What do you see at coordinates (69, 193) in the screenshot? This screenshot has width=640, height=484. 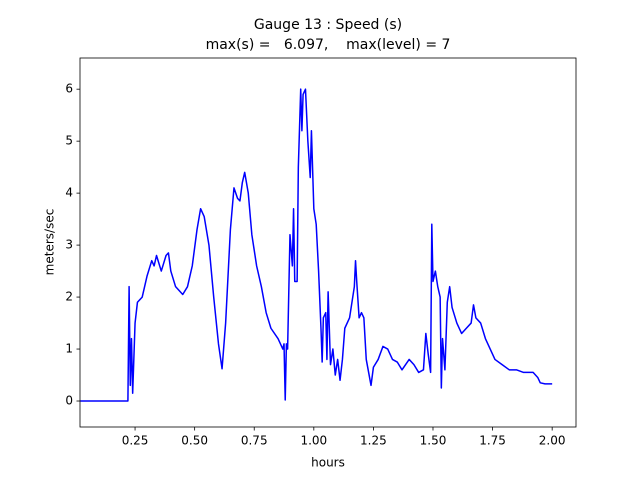 I see `y-tick-label: 4` at bounding box center [69, 193].